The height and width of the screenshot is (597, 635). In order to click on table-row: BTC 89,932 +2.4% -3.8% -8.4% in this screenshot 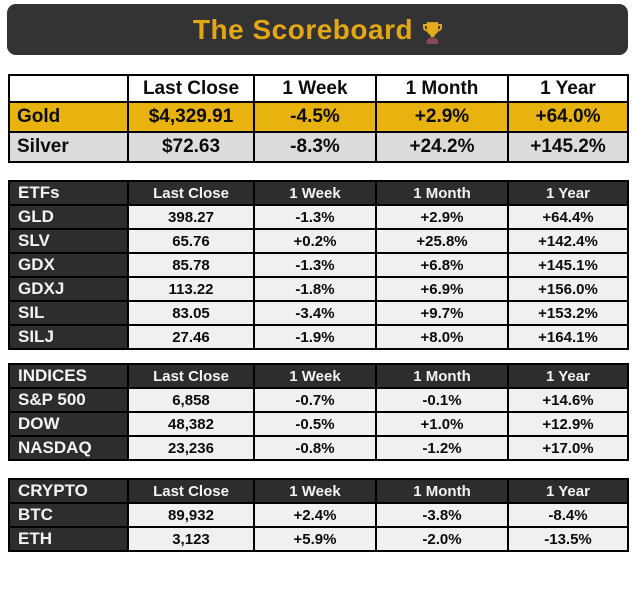, I will do `click(318, 515)`.